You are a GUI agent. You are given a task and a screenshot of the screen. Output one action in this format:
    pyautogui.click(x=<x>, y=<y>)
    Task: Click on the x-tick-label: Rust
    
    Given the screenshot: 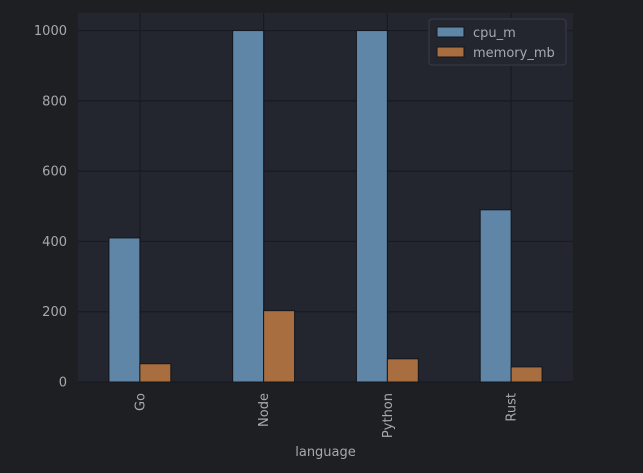 What is the action you would take?
    pyautogui.click(x=512, y=407)
    